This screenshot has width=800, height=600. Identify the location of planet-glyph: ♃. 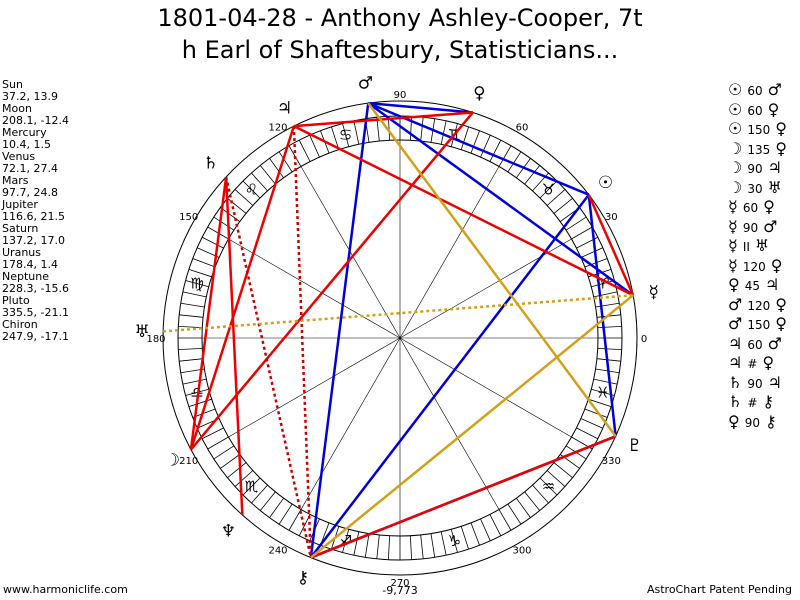
(284, 108).